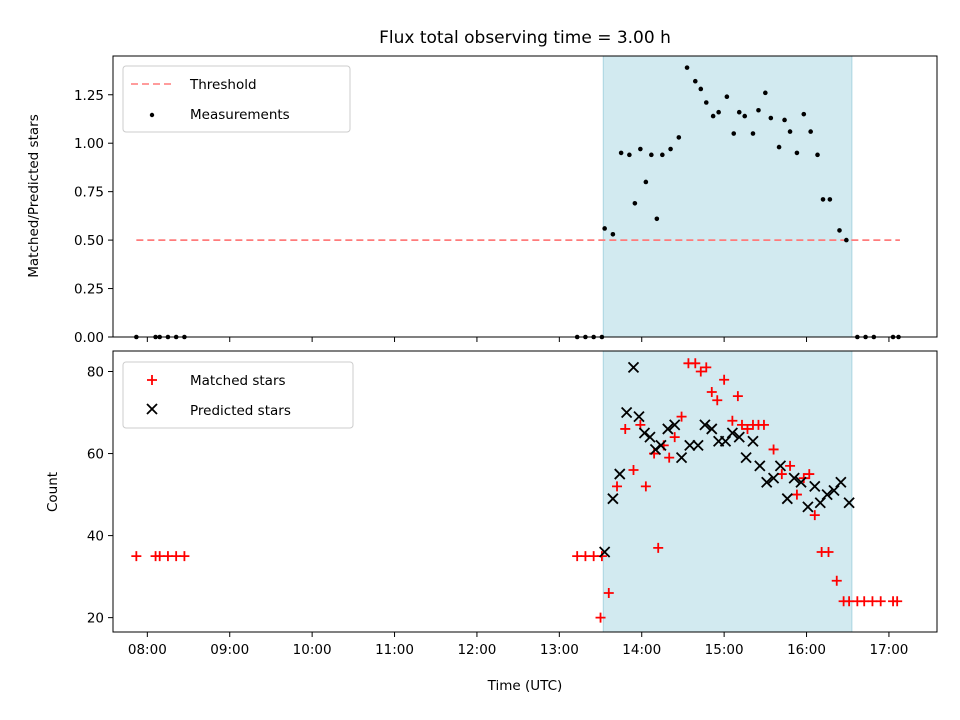 The height and width of the screenshot is (720, 960). I want to click on threshold-legend-label: Threshold, so click(223, 85).